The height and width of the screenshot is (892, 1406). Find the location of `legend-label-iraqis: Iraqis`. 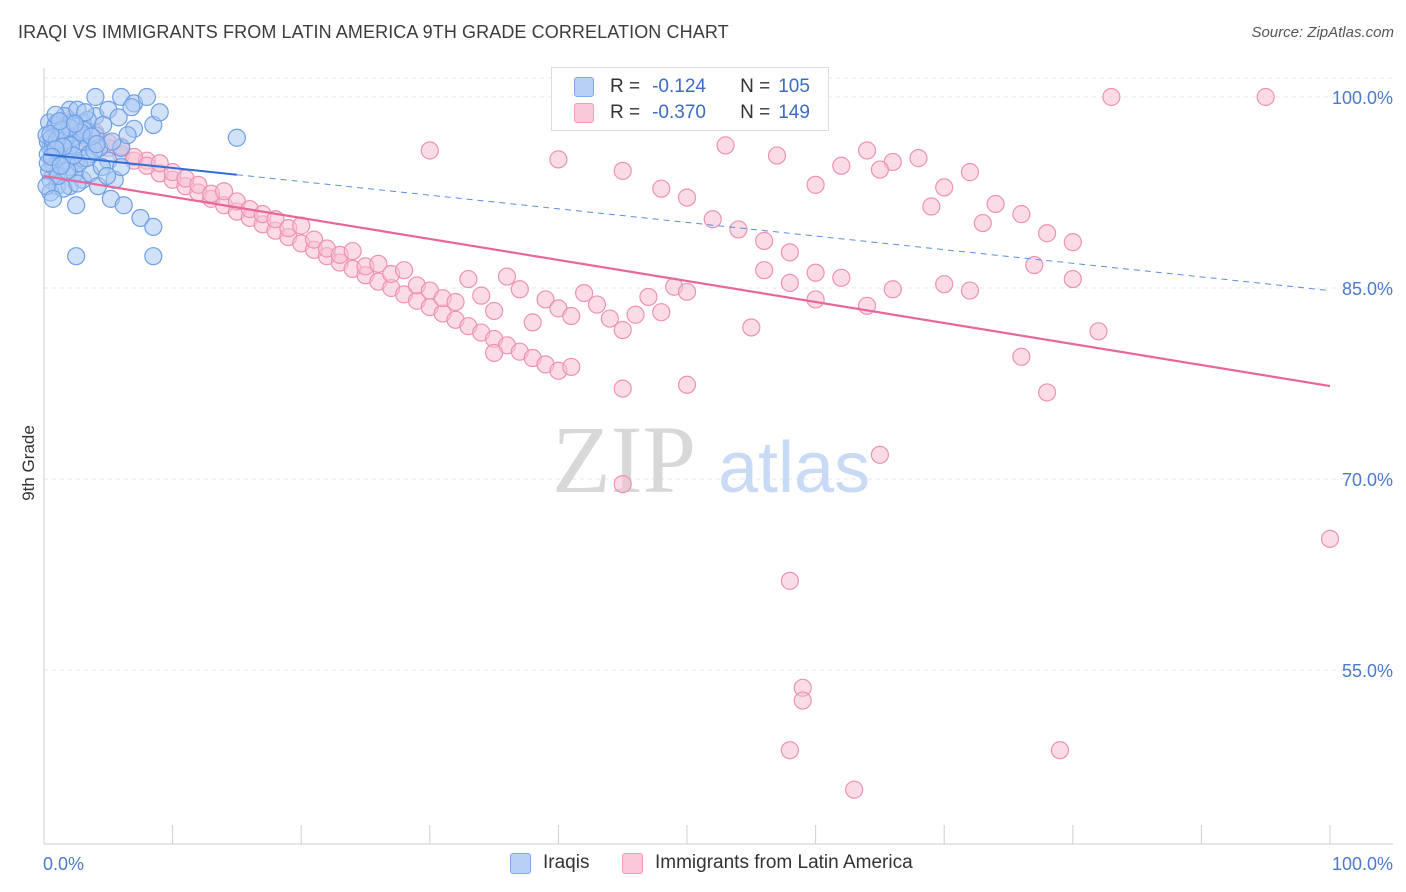

legend-label-iraqis: Iraqis is located at coordinates (566, 862).